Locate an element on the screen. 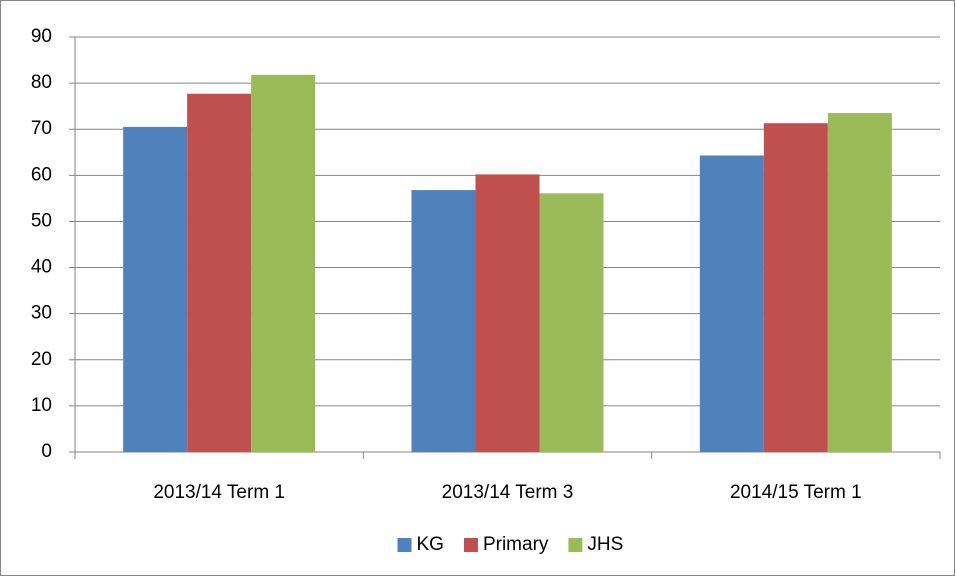 The width and height of the screenshot is (956, 577). y-tick-label: 70 is located at coordinates (41, 128).